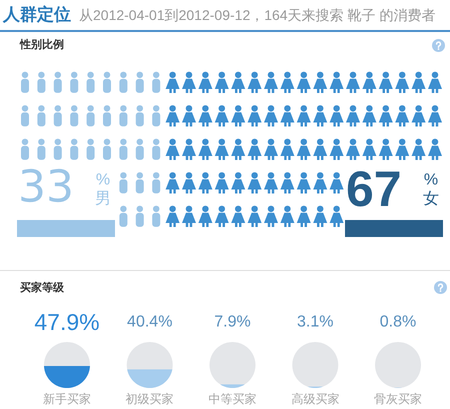 The height and width of the screenshot is (409, 450). Describe the element at coordinates (103, 190) in the screenshot. I see `category-label: % 男` at that location.